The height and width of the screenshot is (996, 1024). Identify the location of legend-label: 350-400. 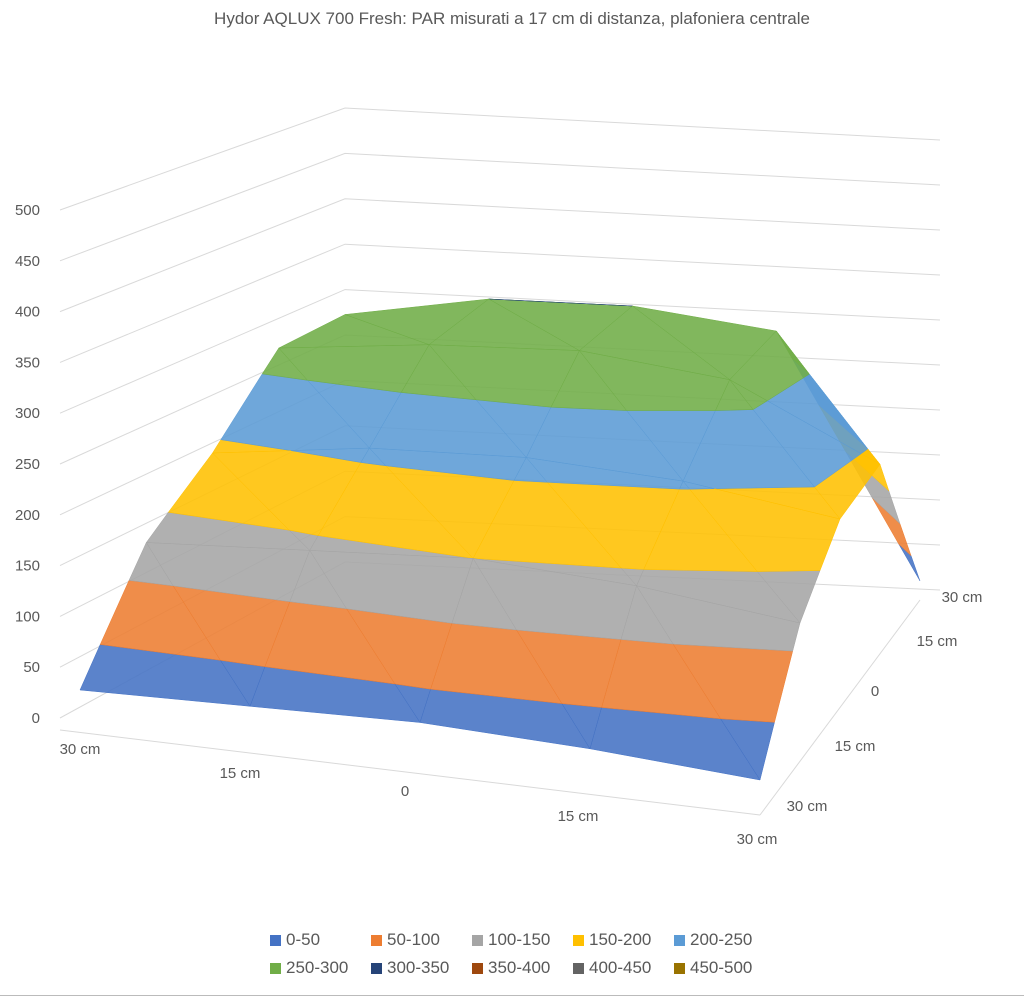
(519, 967).